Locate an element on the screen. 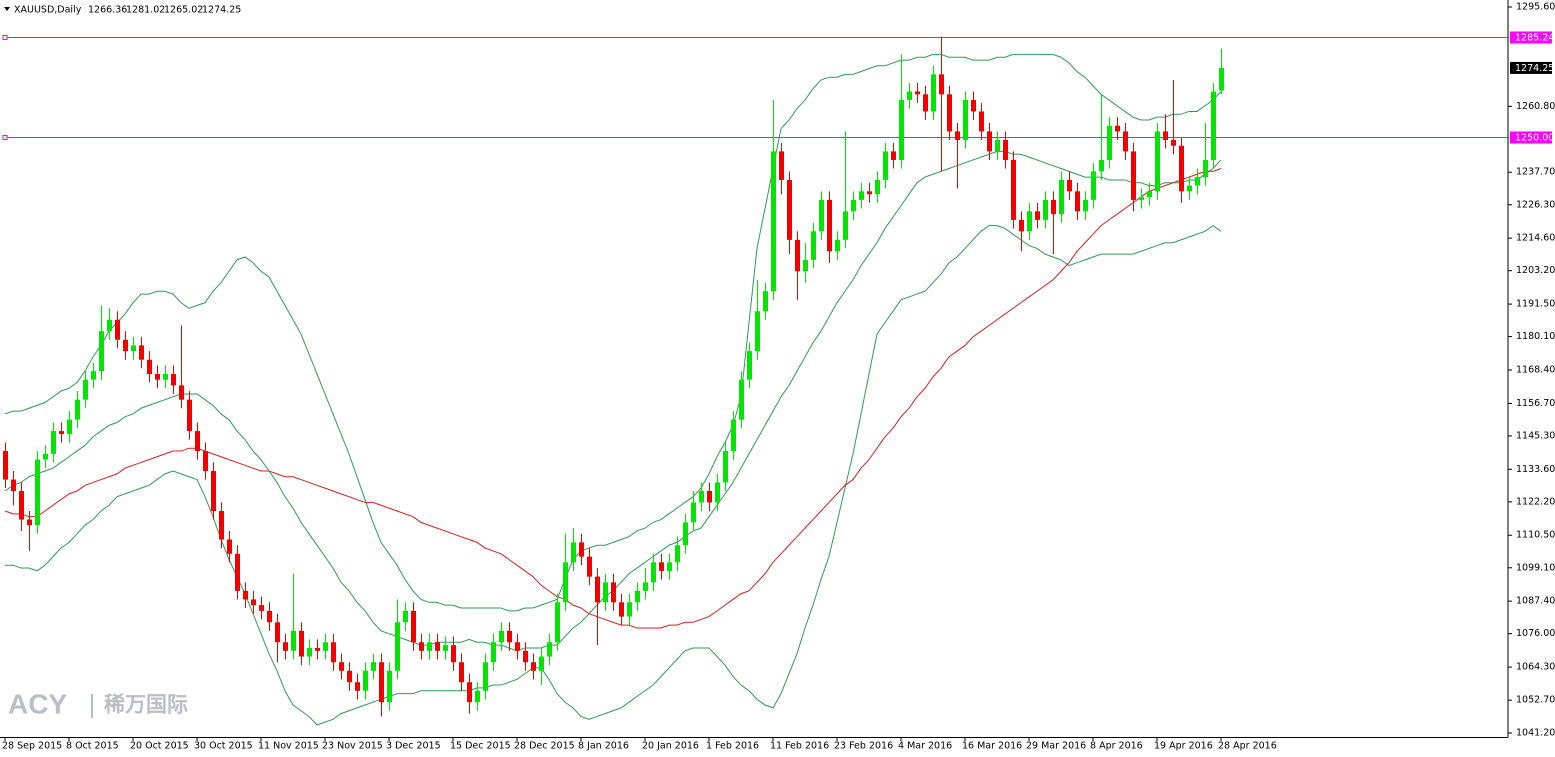 The height and width of the screenshot is (757, 1555). y-tick-label: 1064.30 is located at coordinates (1535, 667).